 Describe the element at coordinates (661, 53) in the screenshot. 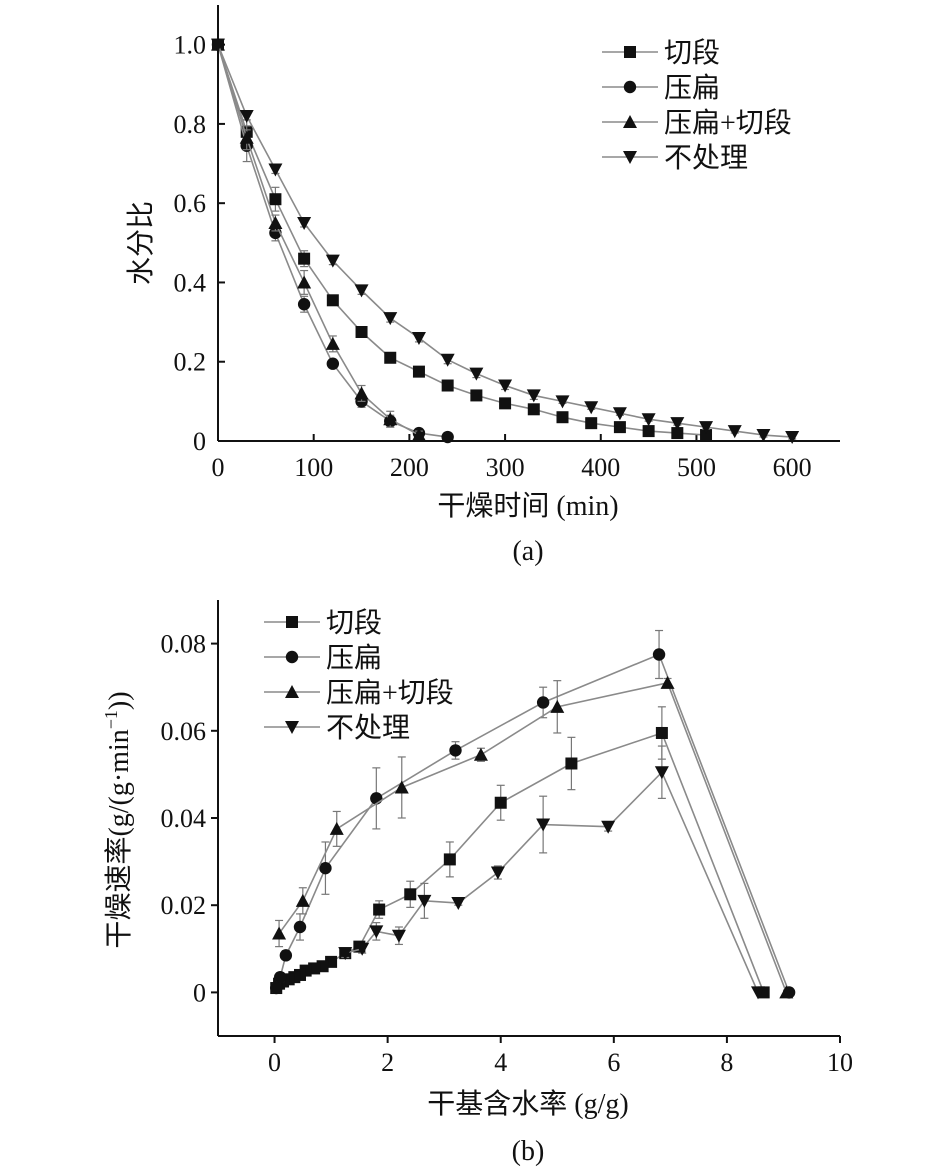

I see `chart-a-legend-item: 切段` at that location.